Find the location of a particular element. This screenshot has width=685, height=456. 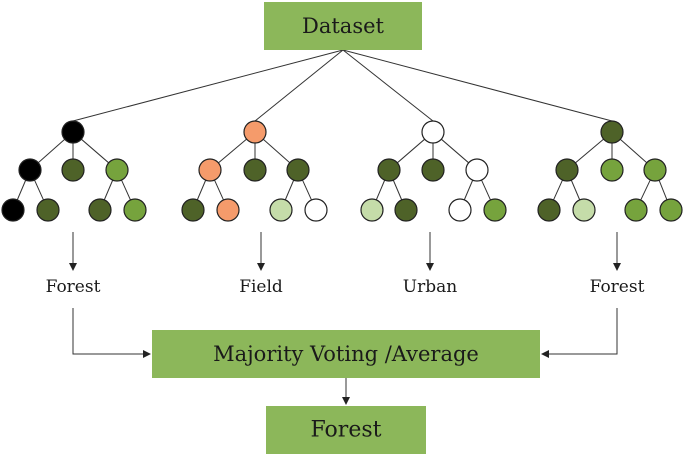

result-label: Forest is located at coordinates (346, 430).